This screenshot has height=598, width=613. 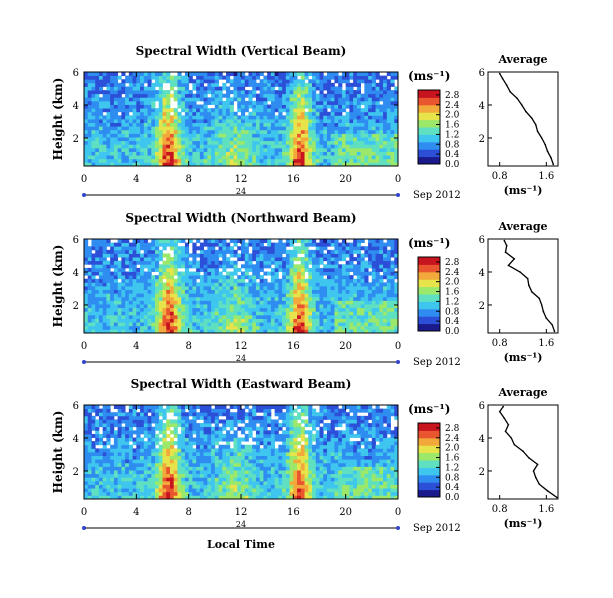 I want to click on colorbar-segment, so click(x=429, y=123).